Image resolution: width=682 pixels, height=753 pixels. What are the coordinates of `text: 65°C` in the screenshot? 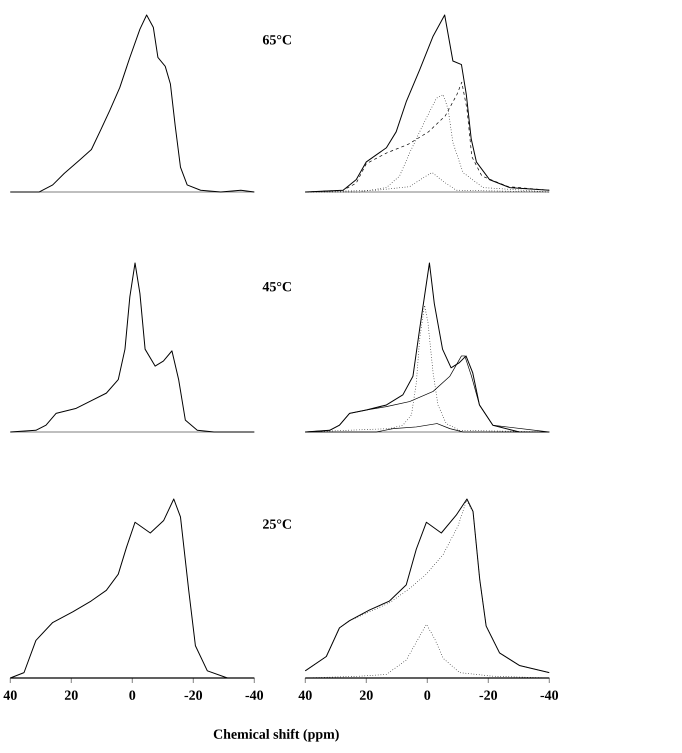 It's located at (276, 39).